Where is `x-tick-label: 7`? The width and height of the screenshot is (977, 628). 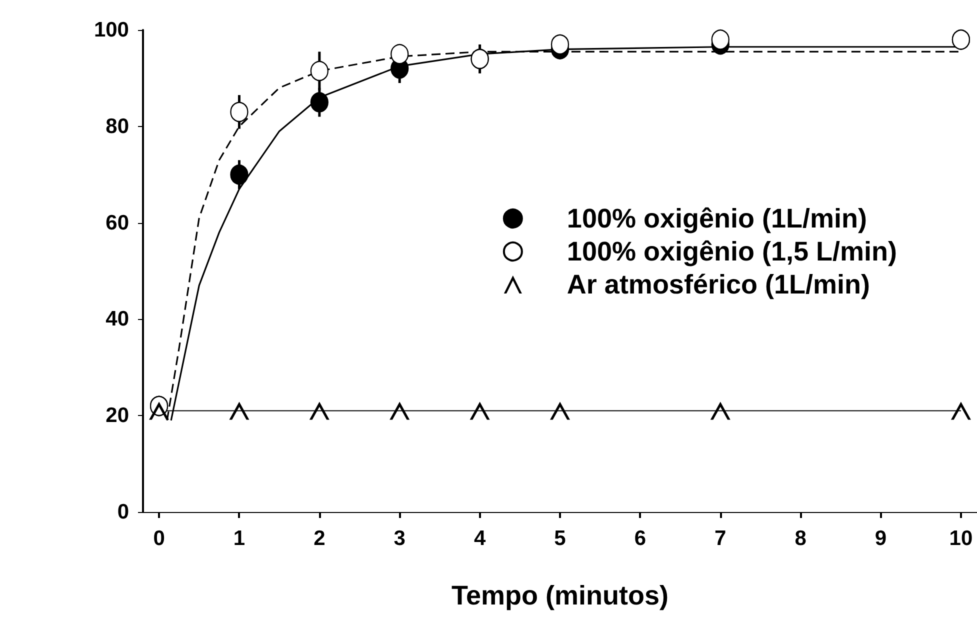 x-tick-label: 7 is located at coordinates (720, 538).